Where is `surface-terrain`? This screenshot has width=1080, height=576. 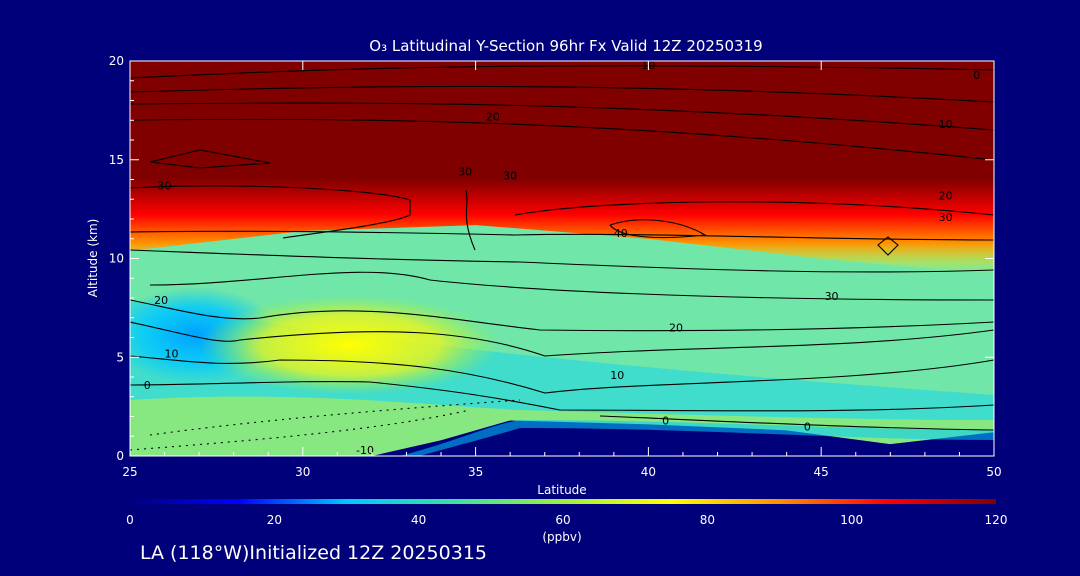
surface-terrain is located at coordinates (562, 438).